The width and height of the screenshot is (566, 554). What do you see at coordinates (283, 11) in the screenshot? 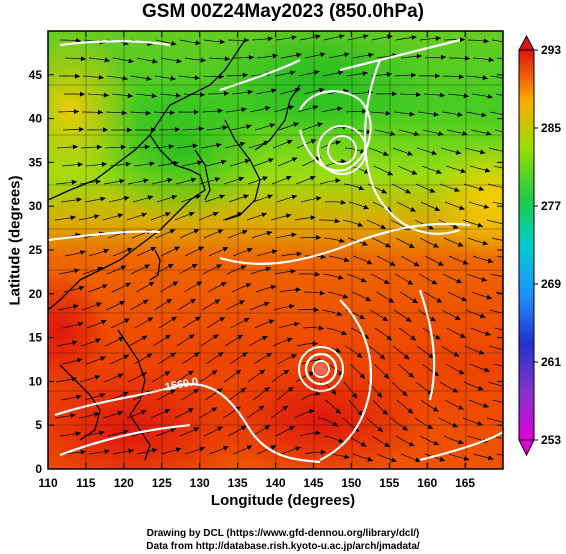
I see `chart-title: GSM 00Z24May2023 (850.0hPa)` at bounding box center [283, 11].